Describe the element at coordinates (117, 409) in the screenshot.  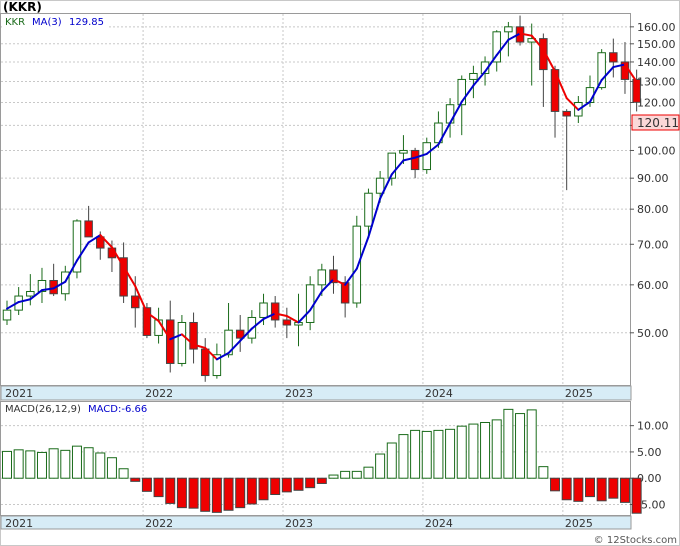
I see `macd-value-label: MACD:-6.66` at that location.